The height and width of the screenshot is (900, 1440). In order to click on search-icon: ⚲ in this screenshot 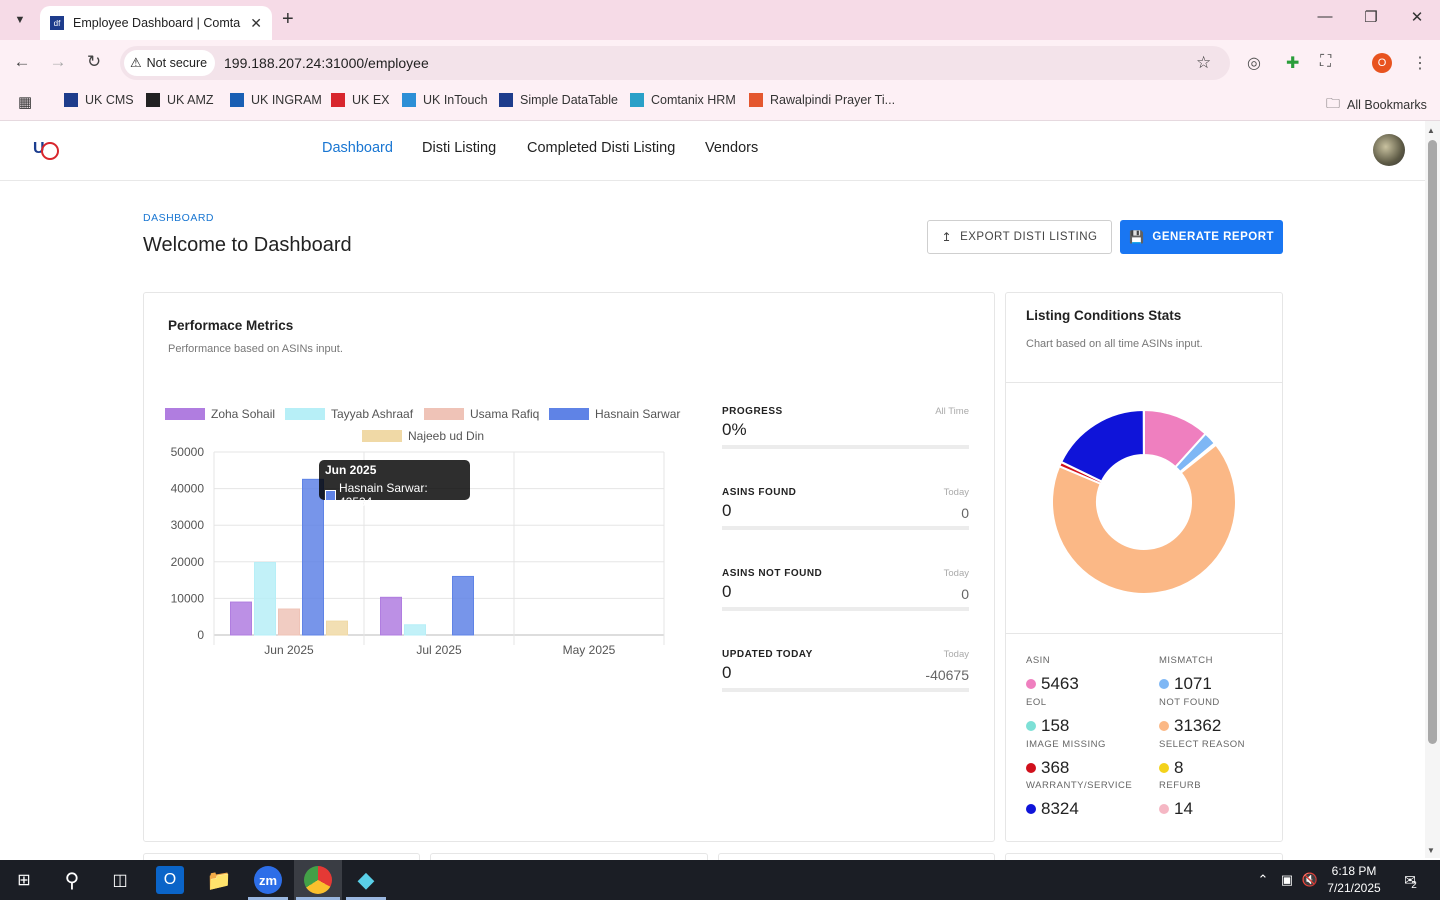, I will do `click(72, 880)`.